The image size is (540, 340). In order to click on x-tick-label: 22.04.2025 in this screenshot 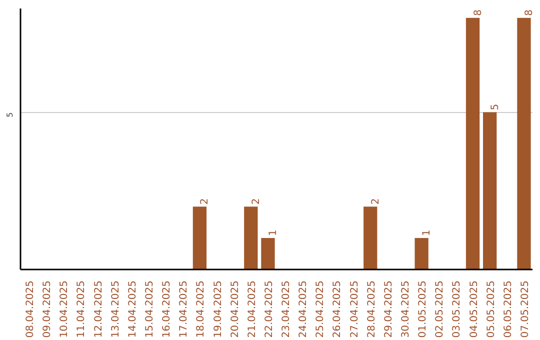, I will do `click(269, 309)`.